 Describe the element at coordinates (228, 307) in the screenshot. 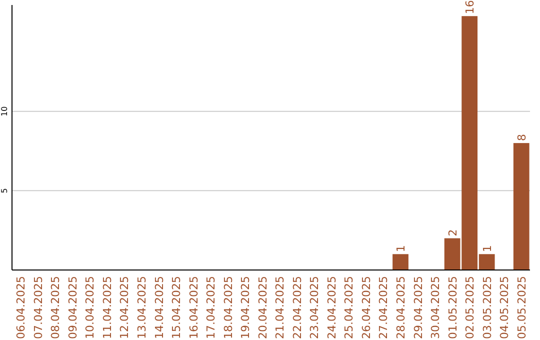

I see `x-tick-label: 18.04.2025` at that location.